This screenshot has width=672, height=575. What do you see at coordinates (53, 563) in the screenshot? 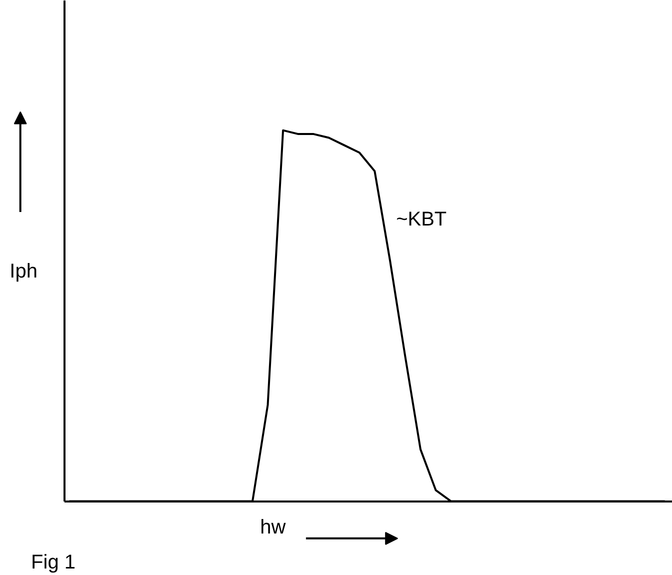
I see `caption: Fig 1` at bounding box center [53, 563].